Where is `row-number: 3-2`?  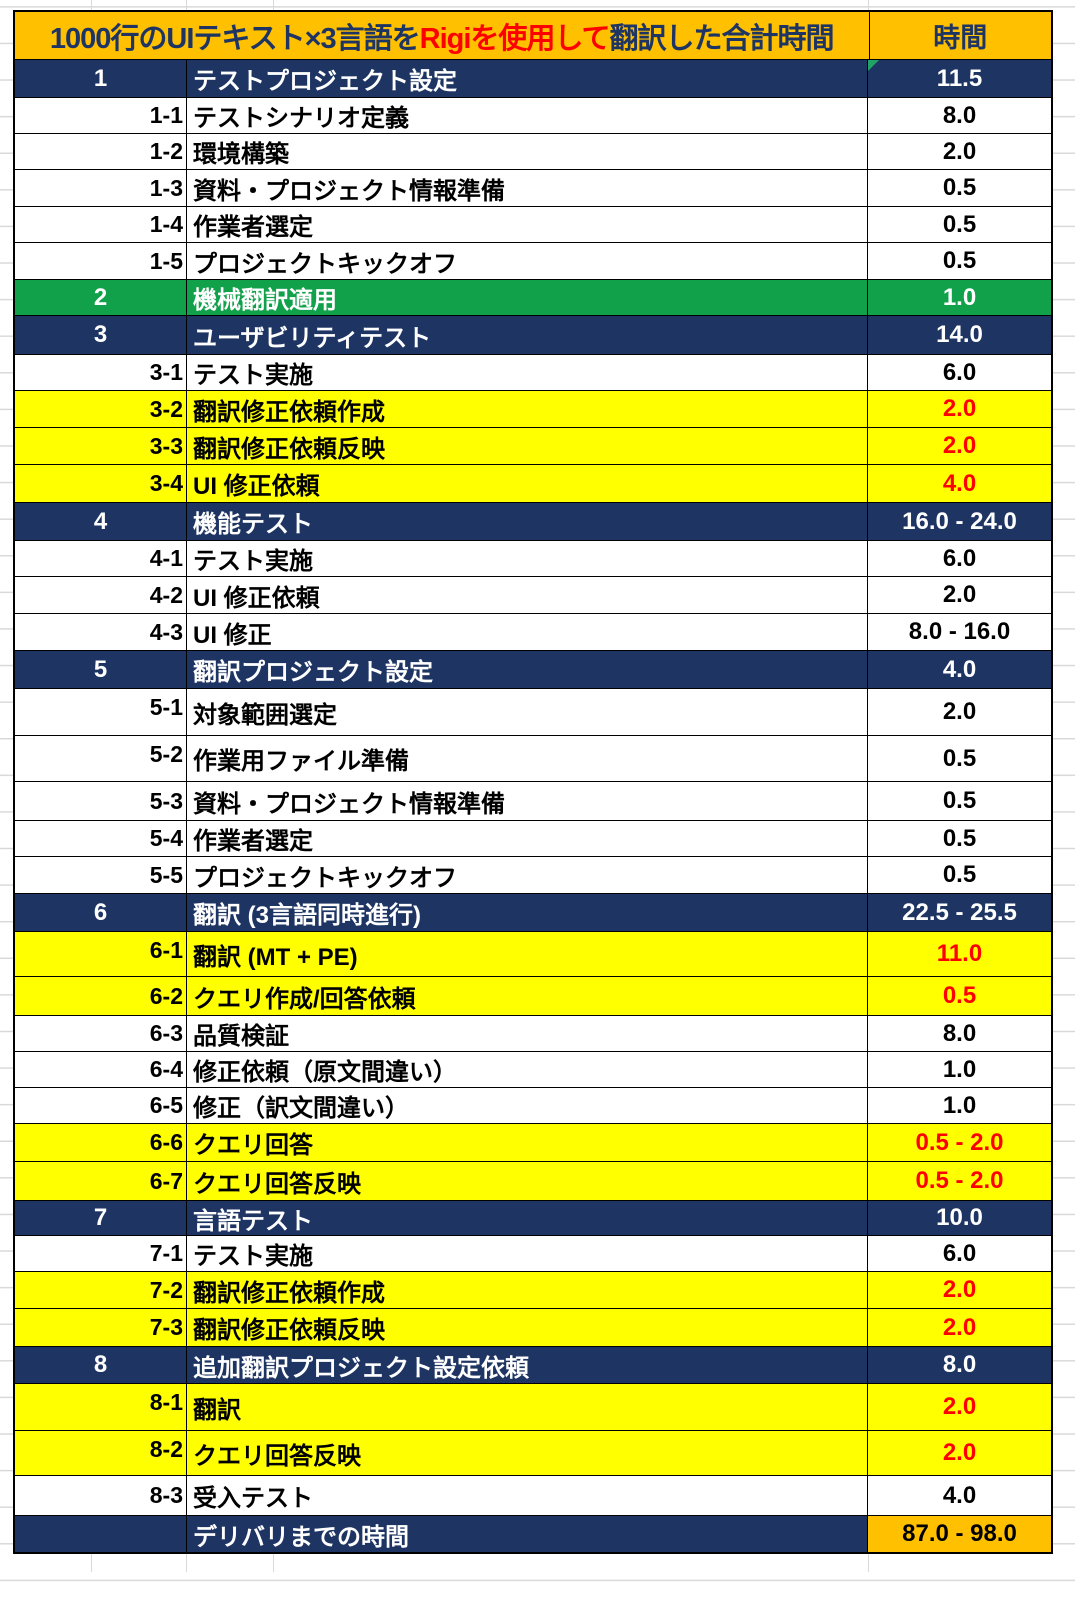 row-number: 3-2 is located at coordinates (166, 408).